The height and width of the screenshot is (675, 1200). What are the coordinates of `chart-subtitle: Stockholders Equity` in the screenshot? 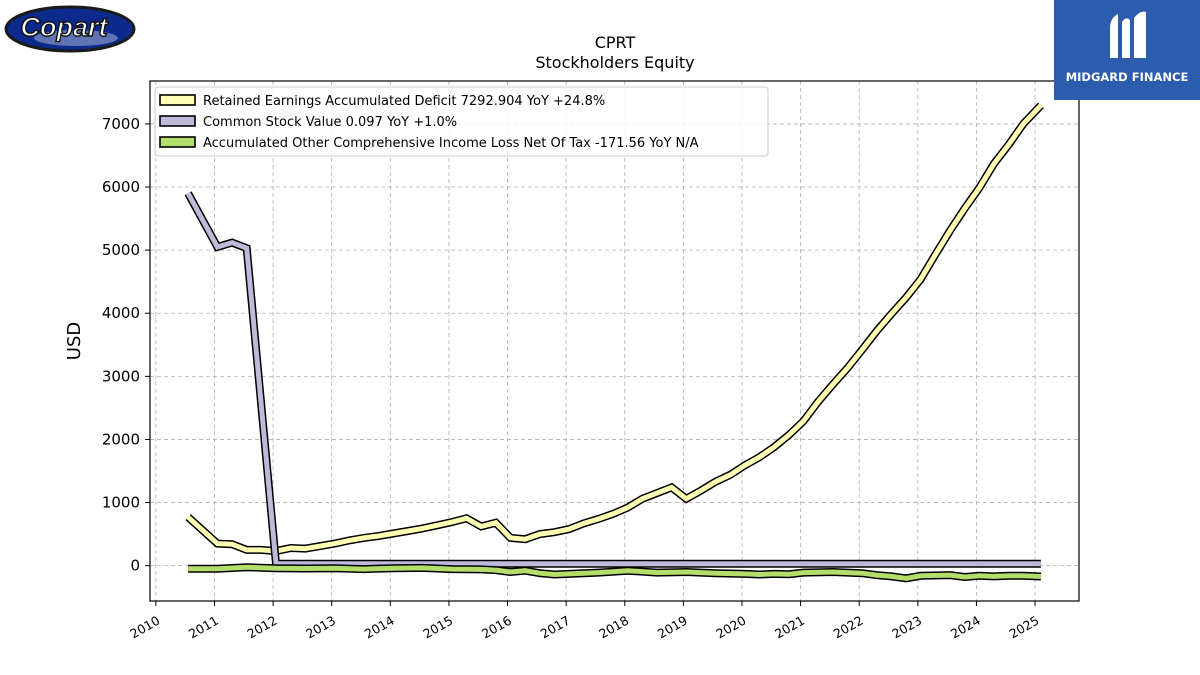 It's located at (614, 62).